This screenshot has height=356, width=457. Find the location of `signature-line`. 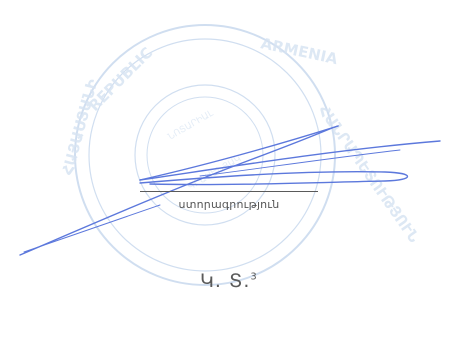

signature-line is located at coordinates (229, 191).